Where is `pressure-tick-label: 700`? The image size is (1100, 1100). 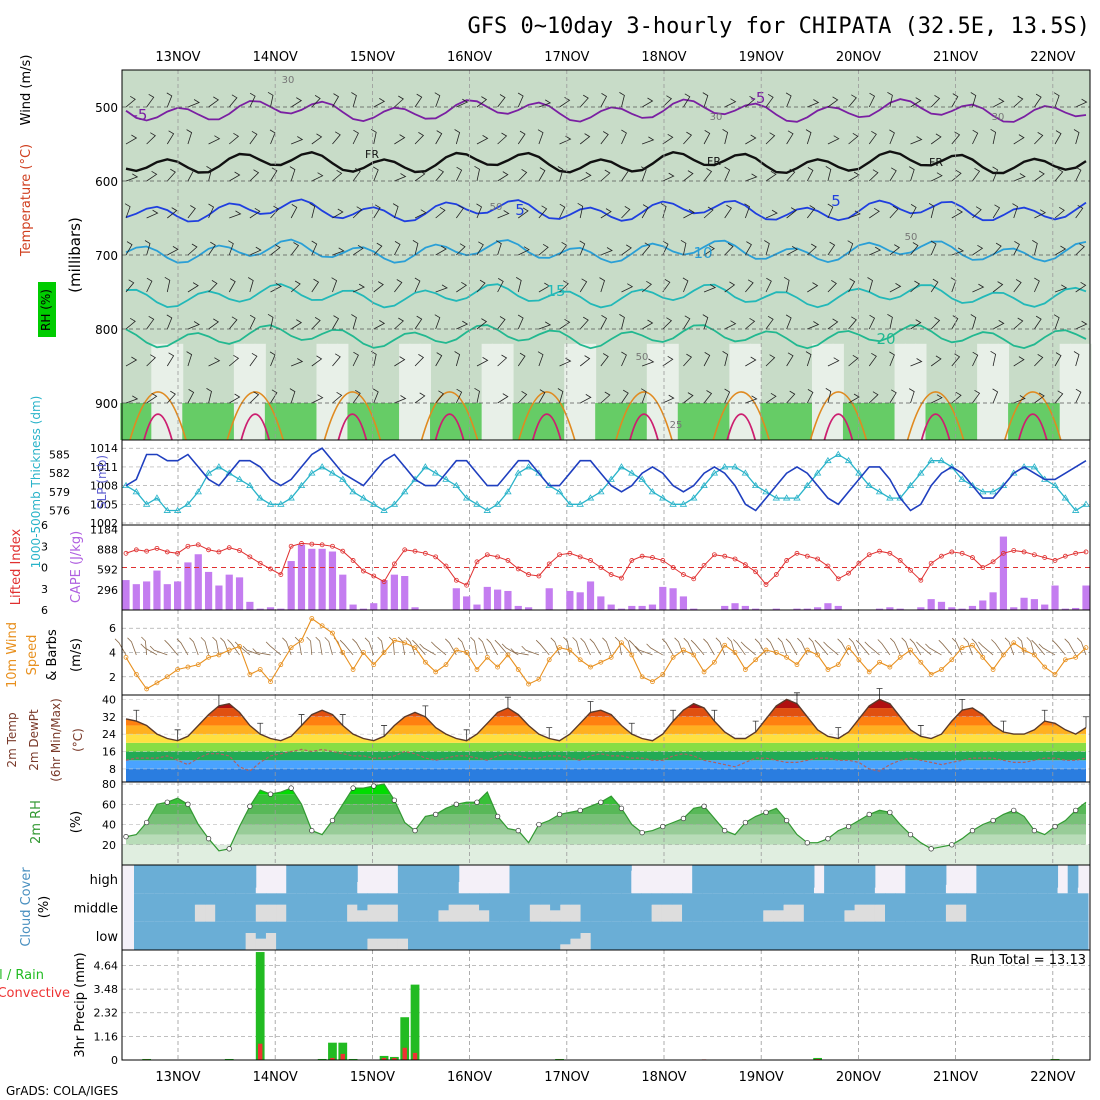
pressure-tick-label: 700 is located at coordinates (106, 256).